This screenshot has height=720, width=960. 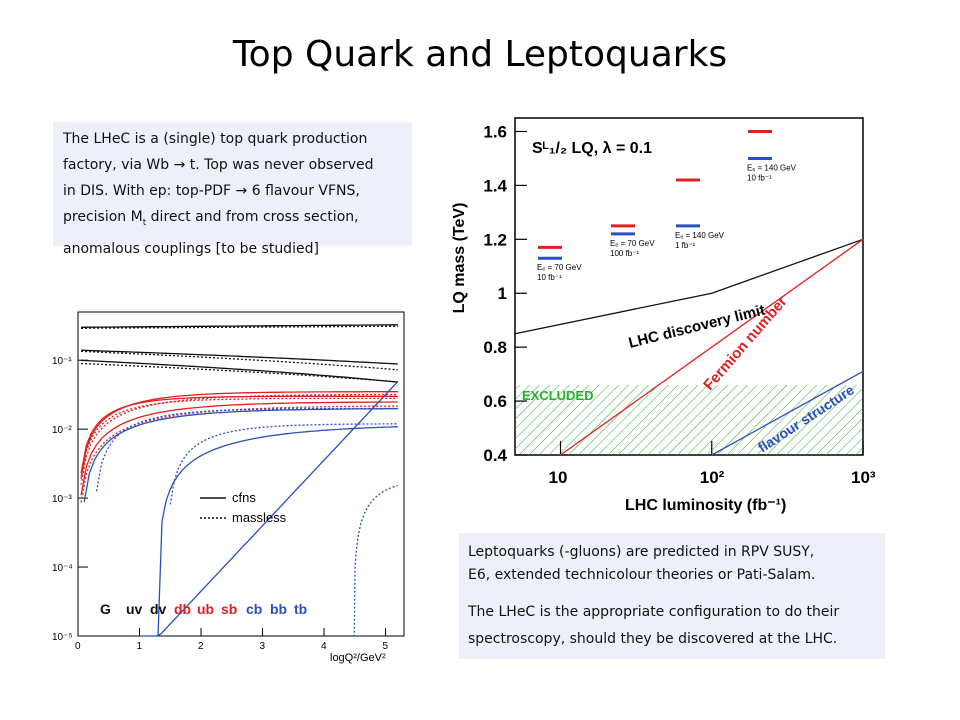 I want to click on parton-label: cb, so click(x=254, y=609).